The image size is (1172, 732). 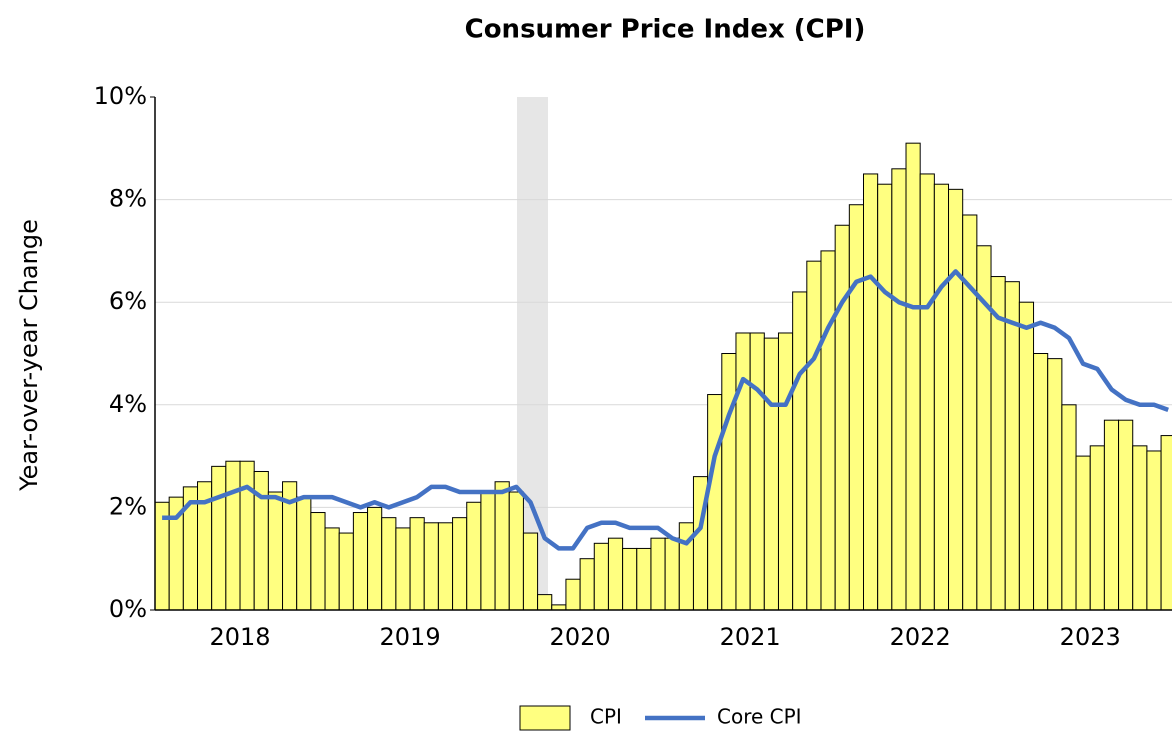 I want to click on y-tick-label: 4%, so click(x=128, y=404).